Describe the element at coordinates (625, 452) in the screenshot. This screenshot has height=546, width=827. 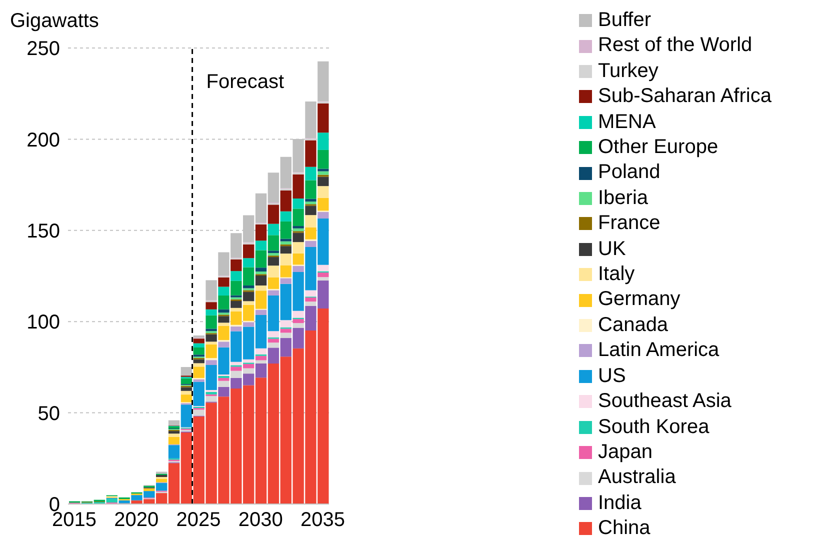
I see `legend-label: Japan` at that location.